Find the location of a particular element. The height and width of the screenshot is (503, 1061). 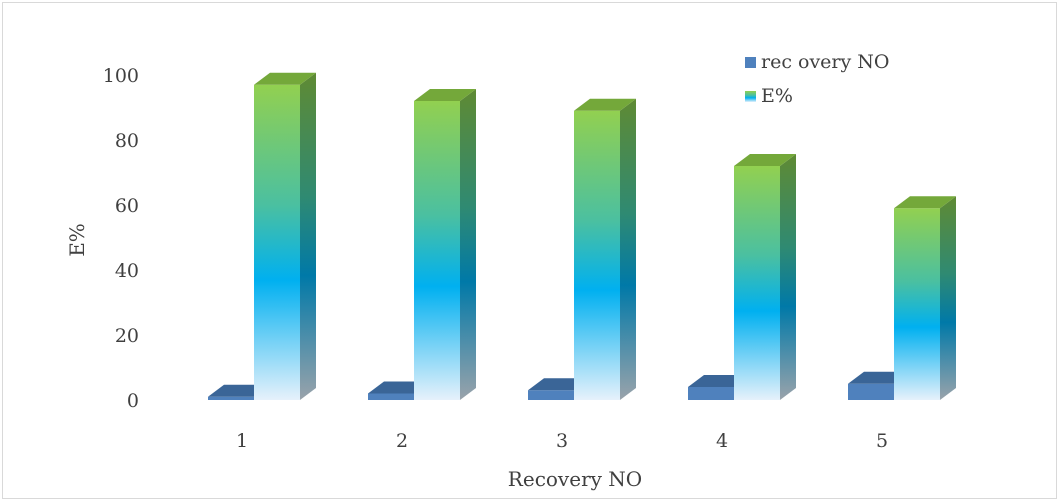

x-axis-title: Recovery NO is located at coordinates (575, 479).